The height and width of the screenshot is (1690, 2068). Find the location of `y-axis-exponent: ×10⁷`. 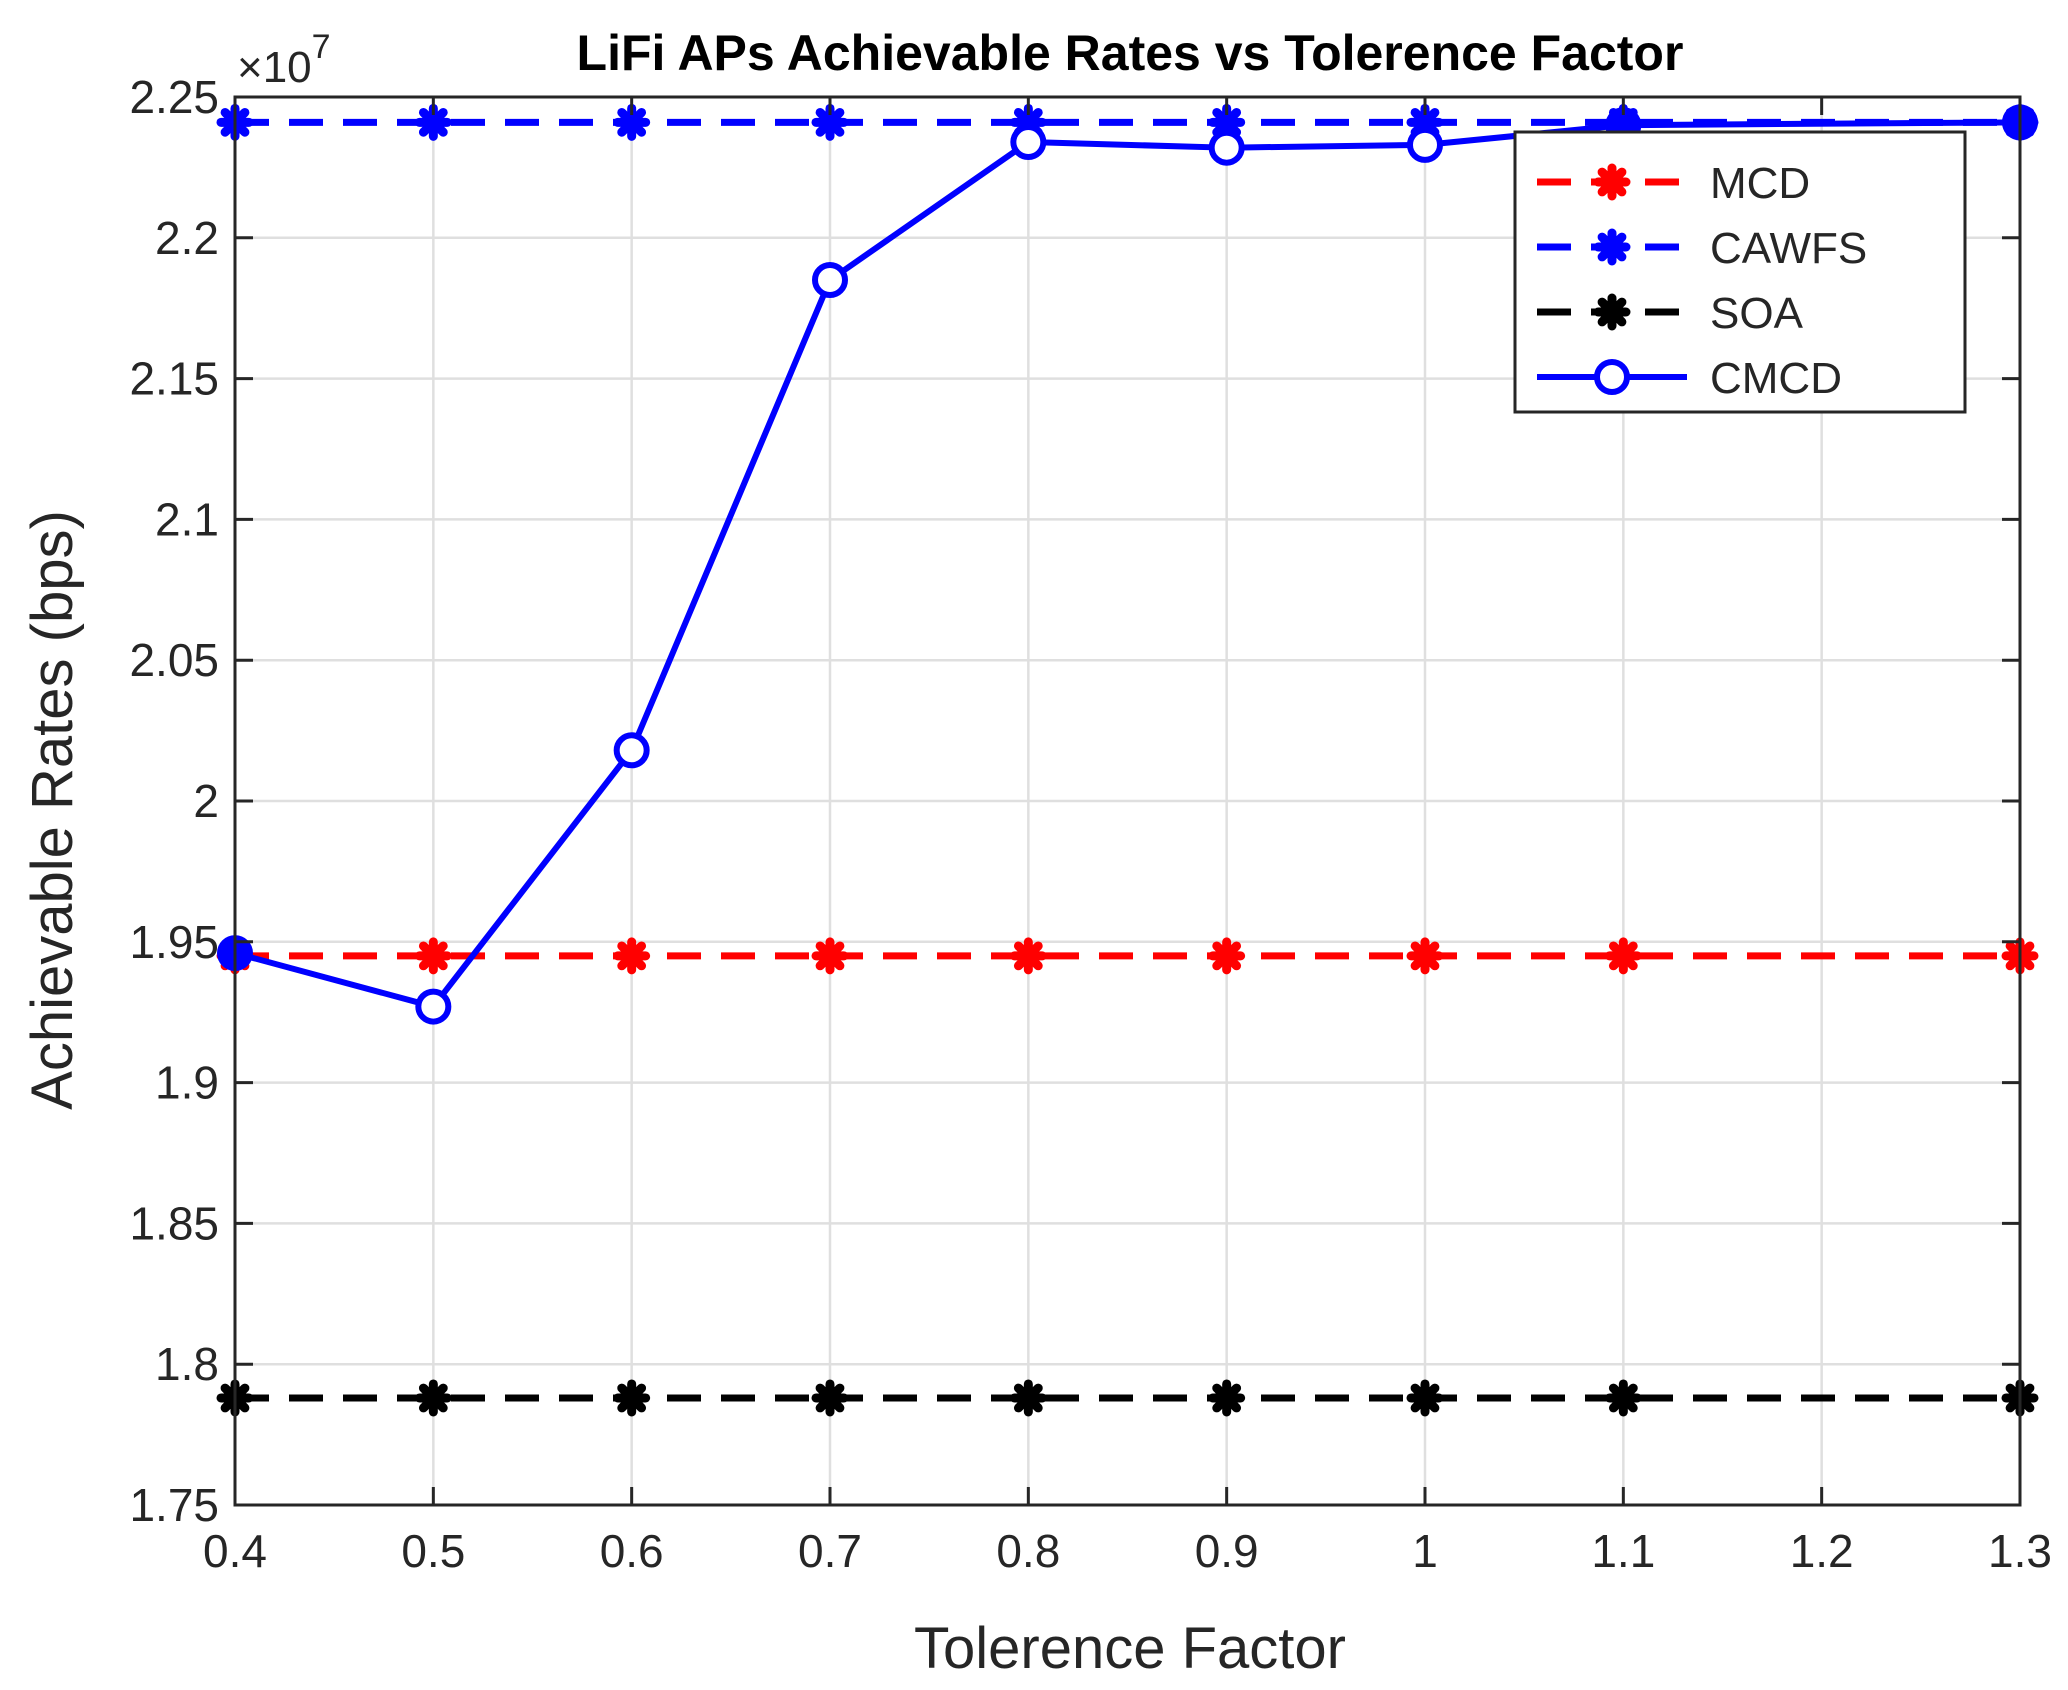

y-axis-exponent: ×10⁷ is located at coordinates (284, 60).